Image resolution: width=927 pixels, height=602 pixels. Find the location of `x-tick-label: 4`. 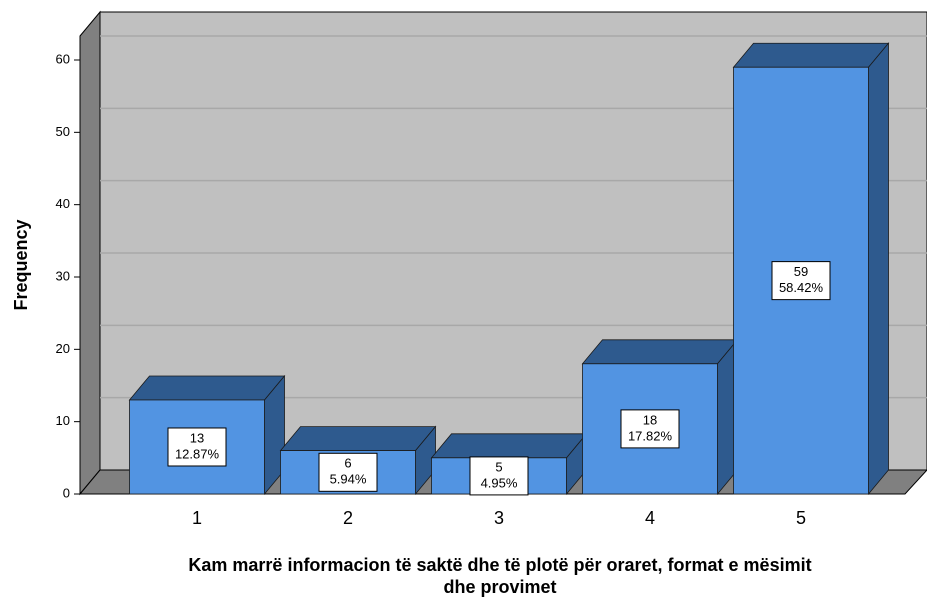

x-tick-label: 4 is located at coordinates (650, 518).